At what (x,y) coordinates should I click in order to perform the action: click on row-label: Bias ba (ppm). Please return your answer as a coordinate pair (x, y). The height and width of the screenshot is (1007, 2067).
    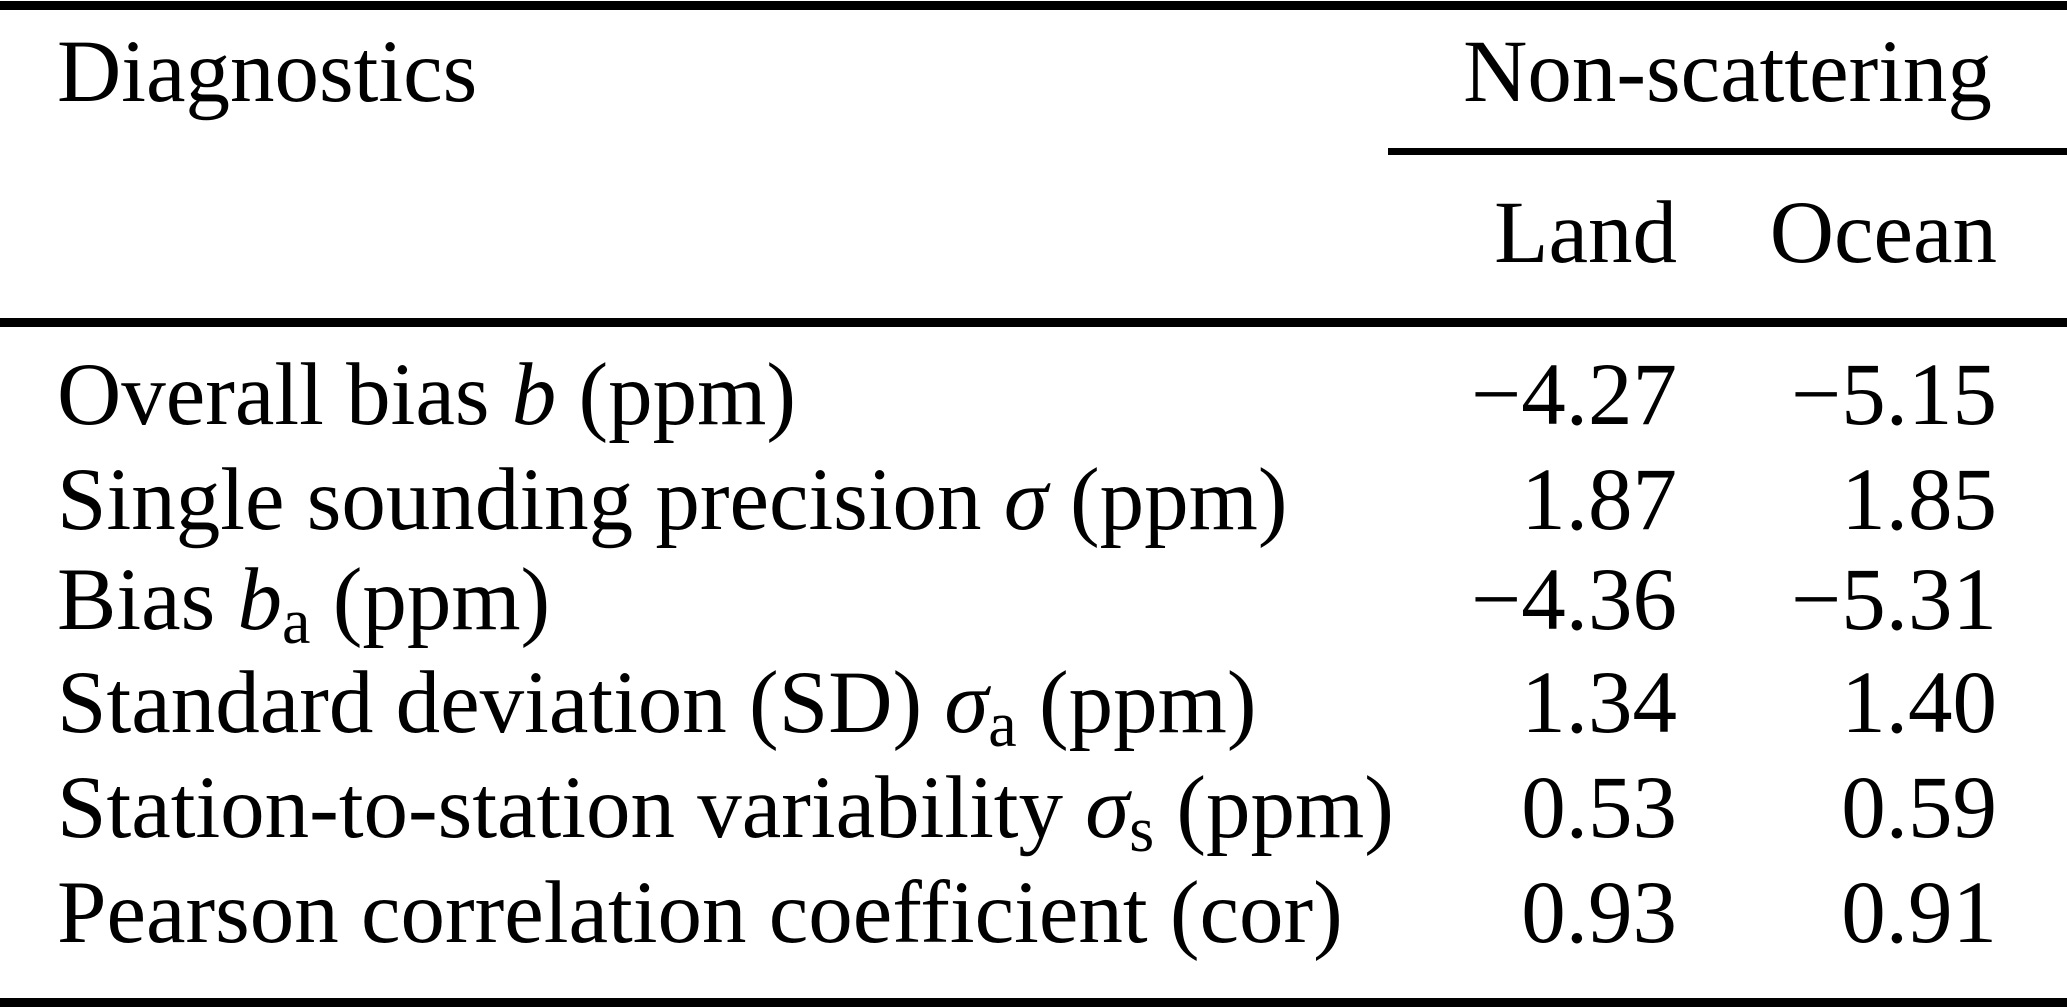
    Looking at the image, I should click on (304, 601).